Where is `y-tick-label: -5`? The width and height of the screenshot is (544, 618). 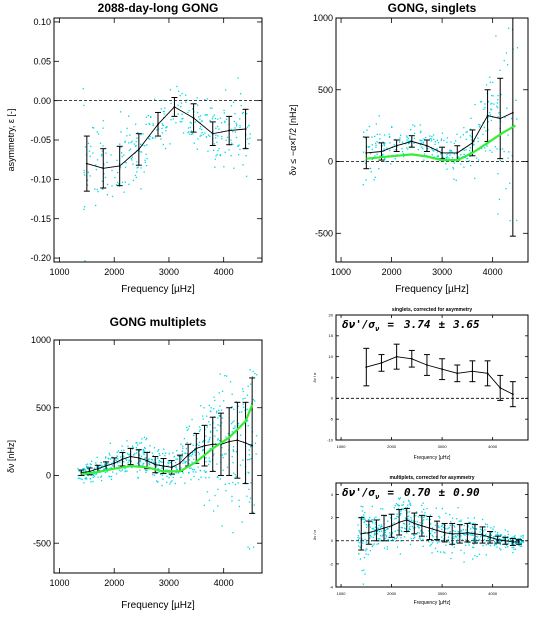
y-tick-label: -5 is located at coordinates (331, 419).